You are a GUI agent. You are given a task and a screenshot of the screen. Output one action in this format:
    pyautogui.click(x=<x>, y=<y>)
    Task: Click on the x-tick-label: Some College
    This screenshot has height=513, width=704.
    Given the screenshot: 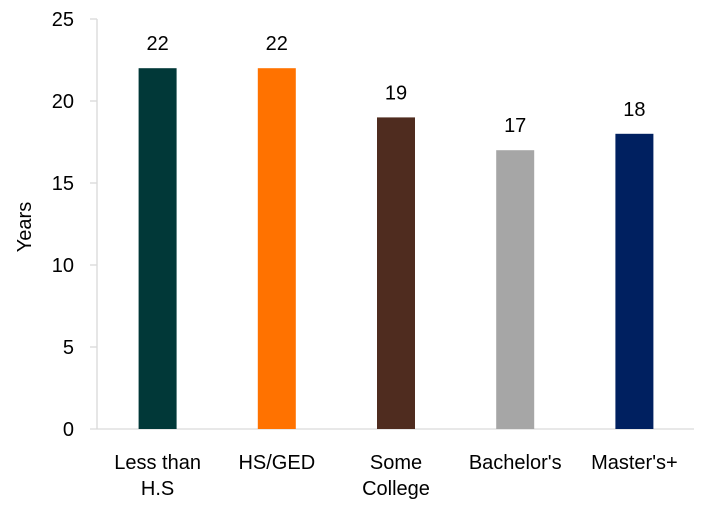 What is the action you would take?
    pyautogui.click(x=396, y=476)
    